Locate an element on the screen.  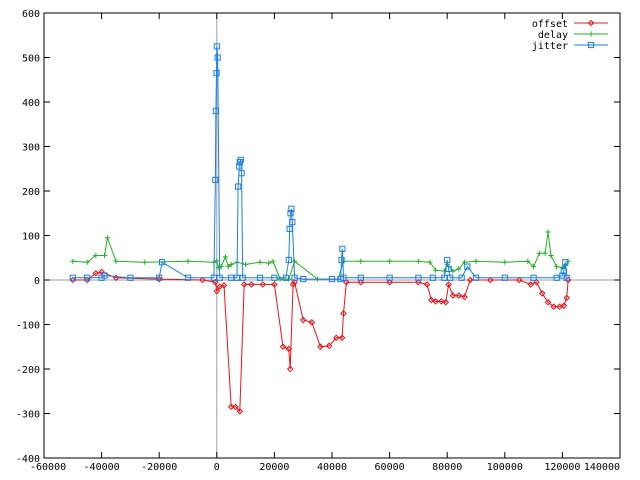
legend-label-offset: offset is located at coordinates (550, 24).